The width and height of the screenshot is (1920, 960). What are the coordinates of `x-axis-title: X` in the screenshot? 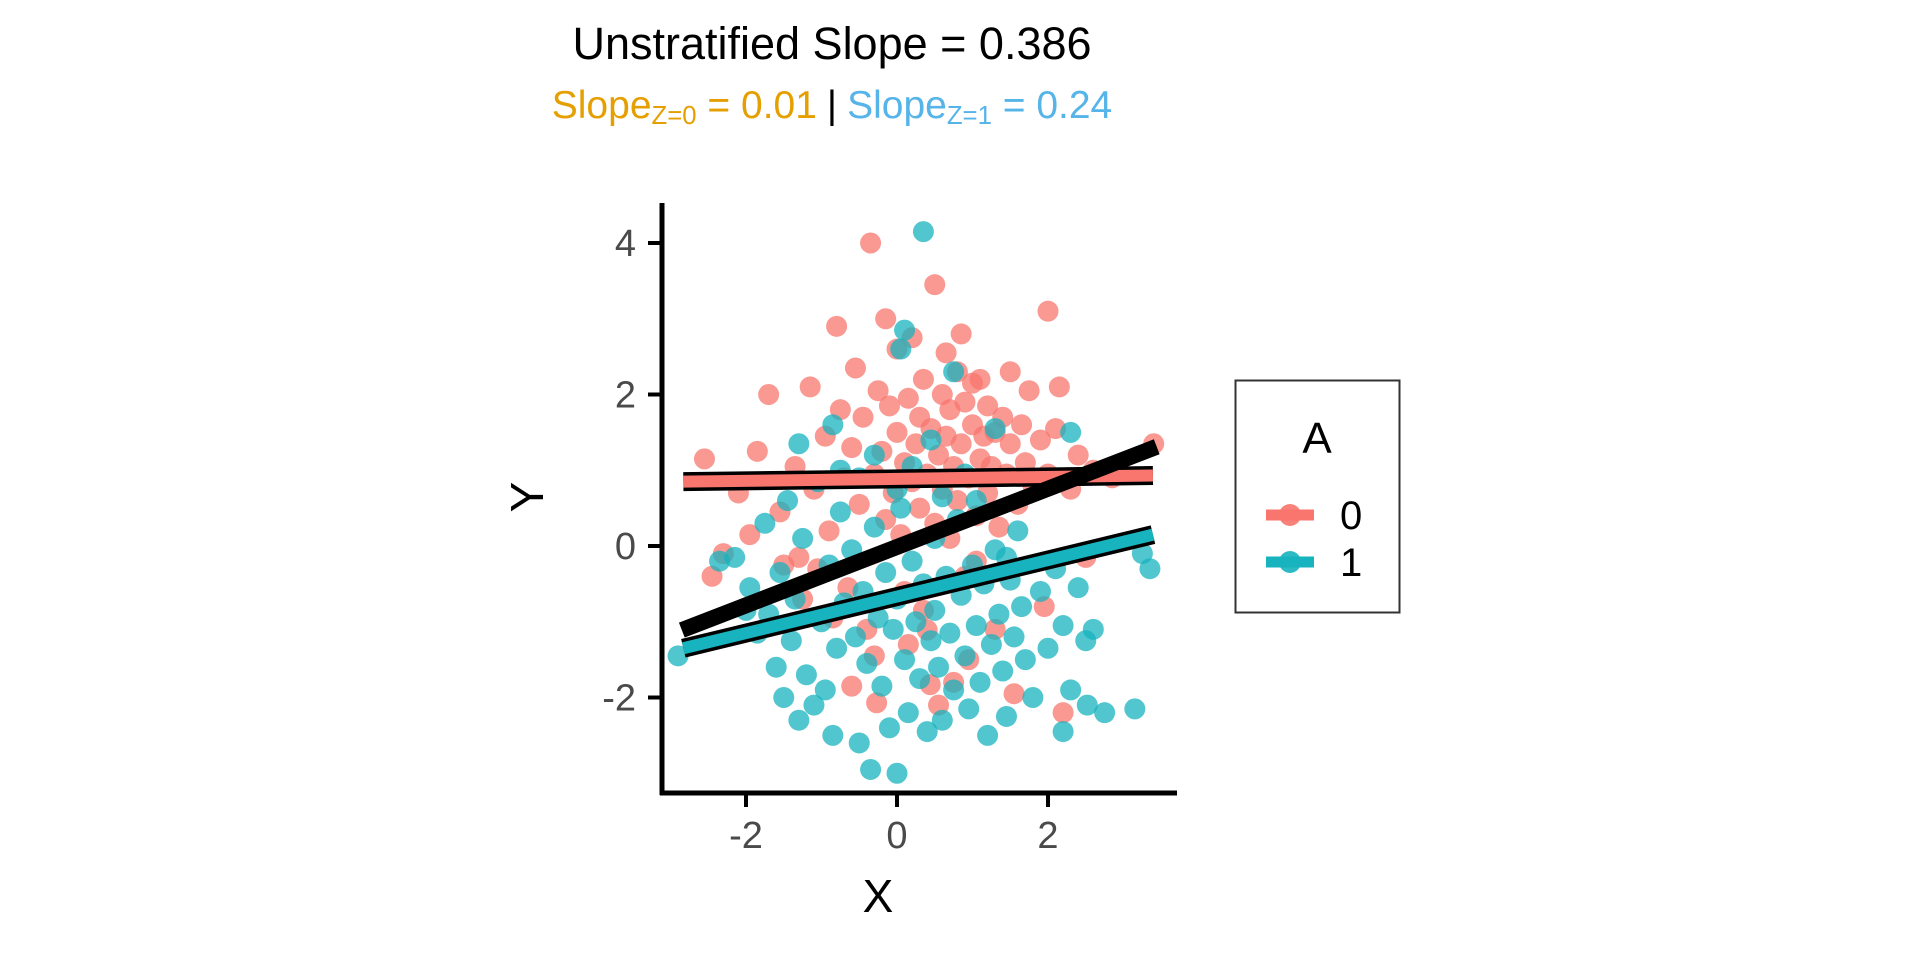 It's located at (878, 896).